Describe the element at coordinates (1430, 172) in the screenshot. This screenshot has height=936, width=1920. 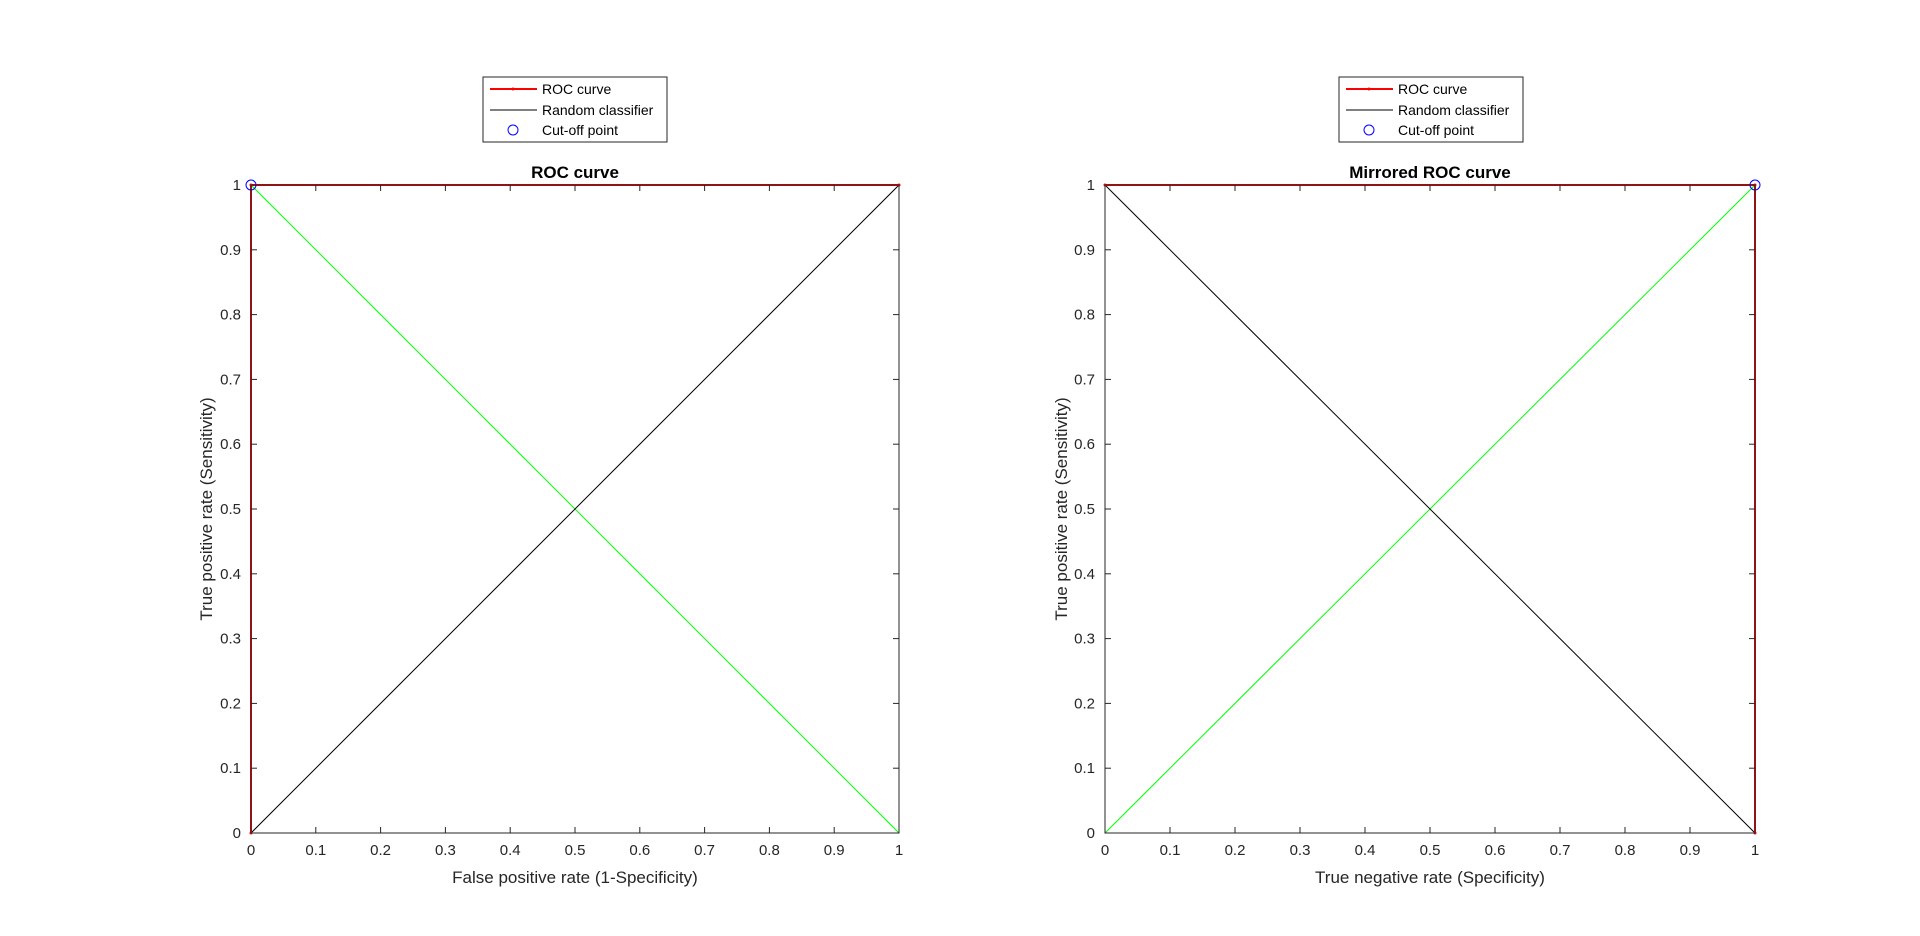
I see `chart-title: Mirrored ROC curve` at that location.